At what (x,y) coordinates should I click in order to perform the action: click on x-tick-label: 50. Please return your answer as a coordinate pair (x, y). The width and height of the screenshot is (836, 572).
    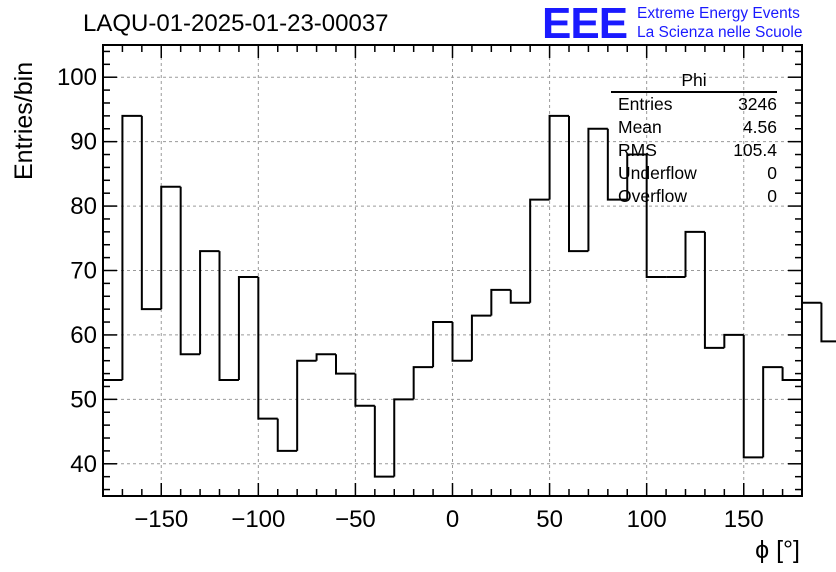
    Looking at the image, I should click on (549, 519).